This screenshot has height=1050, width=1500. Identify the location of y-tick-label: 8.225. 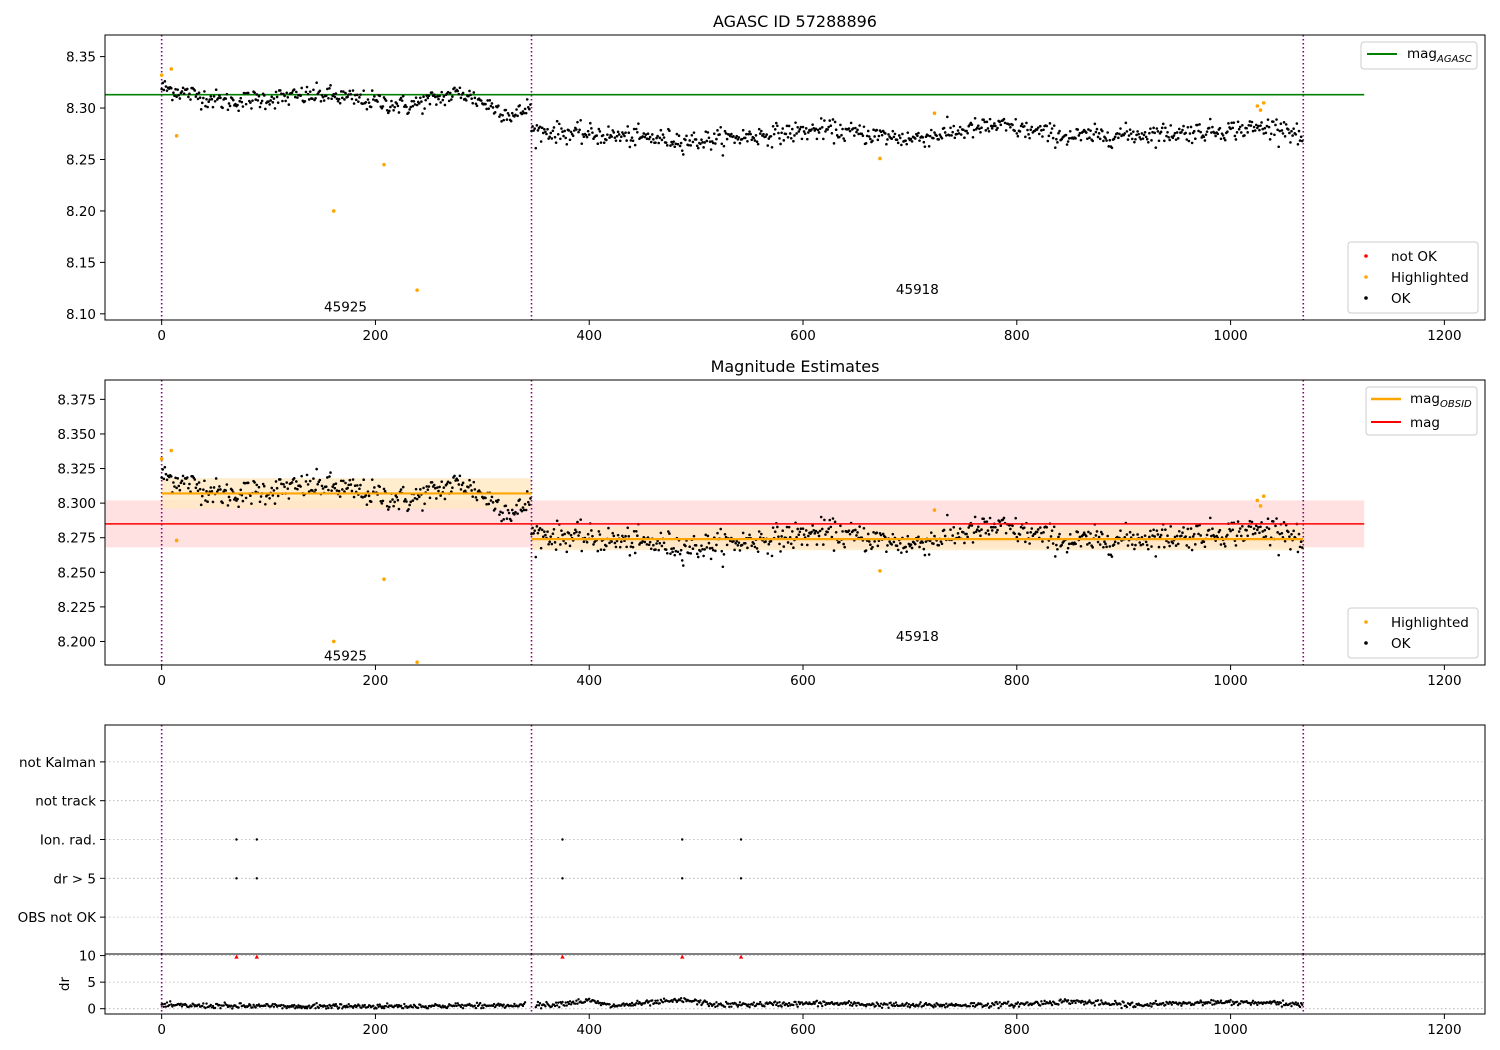
(76, 608).